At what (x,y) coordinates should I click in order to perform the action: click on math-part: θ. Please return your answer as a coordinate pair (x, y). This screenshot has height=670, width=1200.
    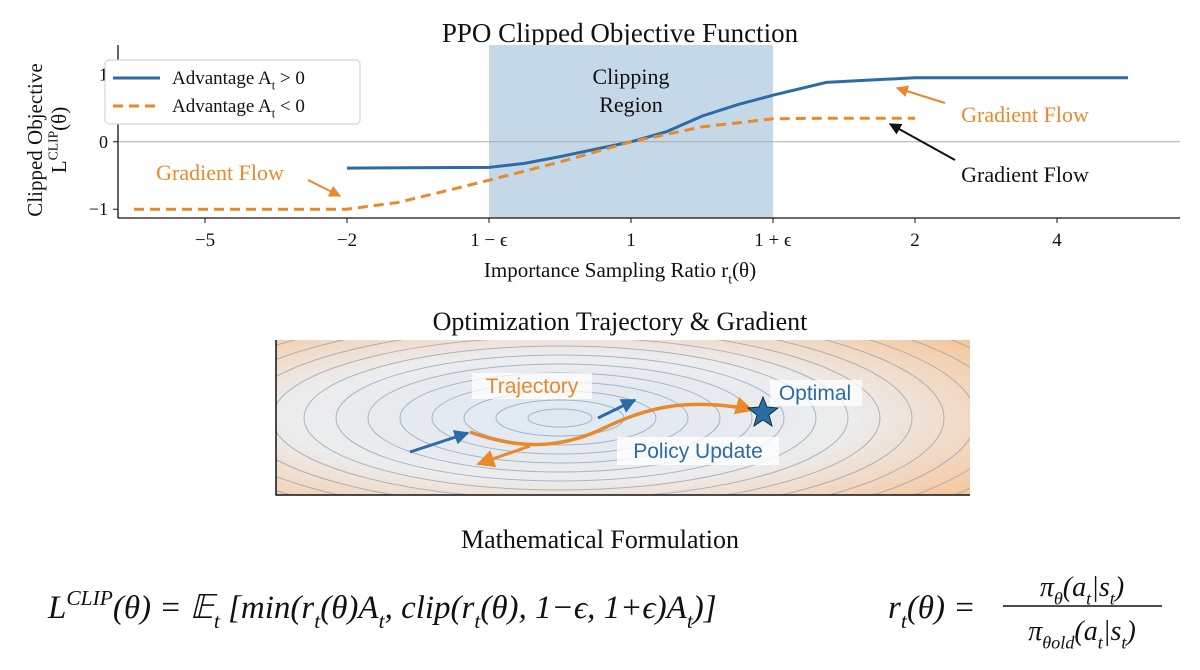
    Looking at the image, I should click on (1058, 598).